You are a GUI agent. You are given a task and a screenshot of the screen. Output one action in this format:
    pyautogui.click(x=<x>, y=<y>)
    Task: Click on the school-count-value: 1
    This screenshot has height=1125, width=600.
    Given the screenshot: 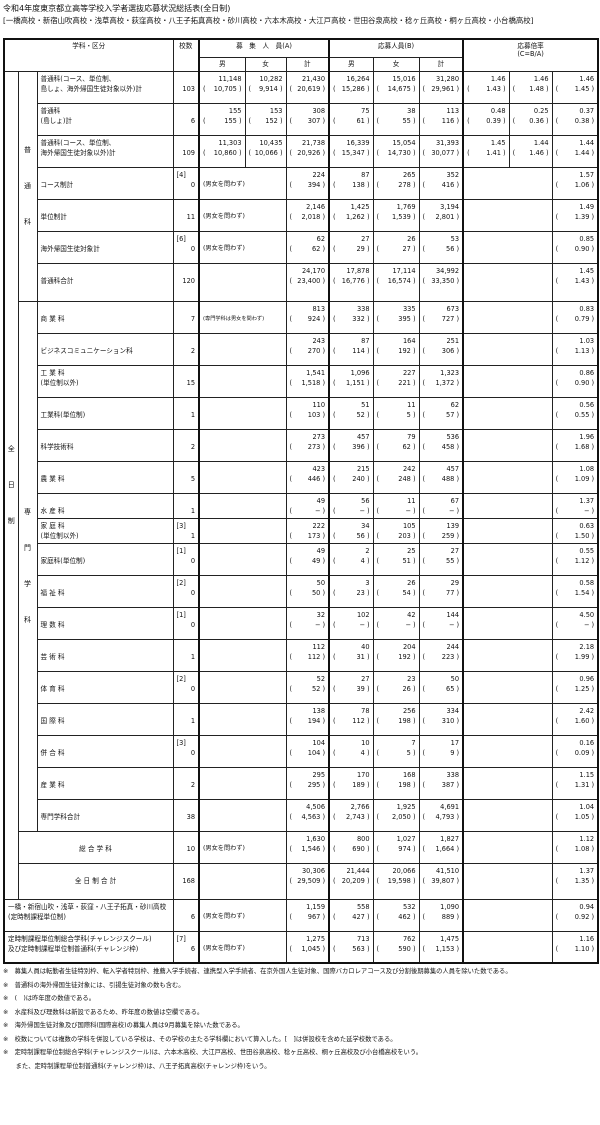 What is the action you would take?
    pyautogui.click(x=193, y=720)
    